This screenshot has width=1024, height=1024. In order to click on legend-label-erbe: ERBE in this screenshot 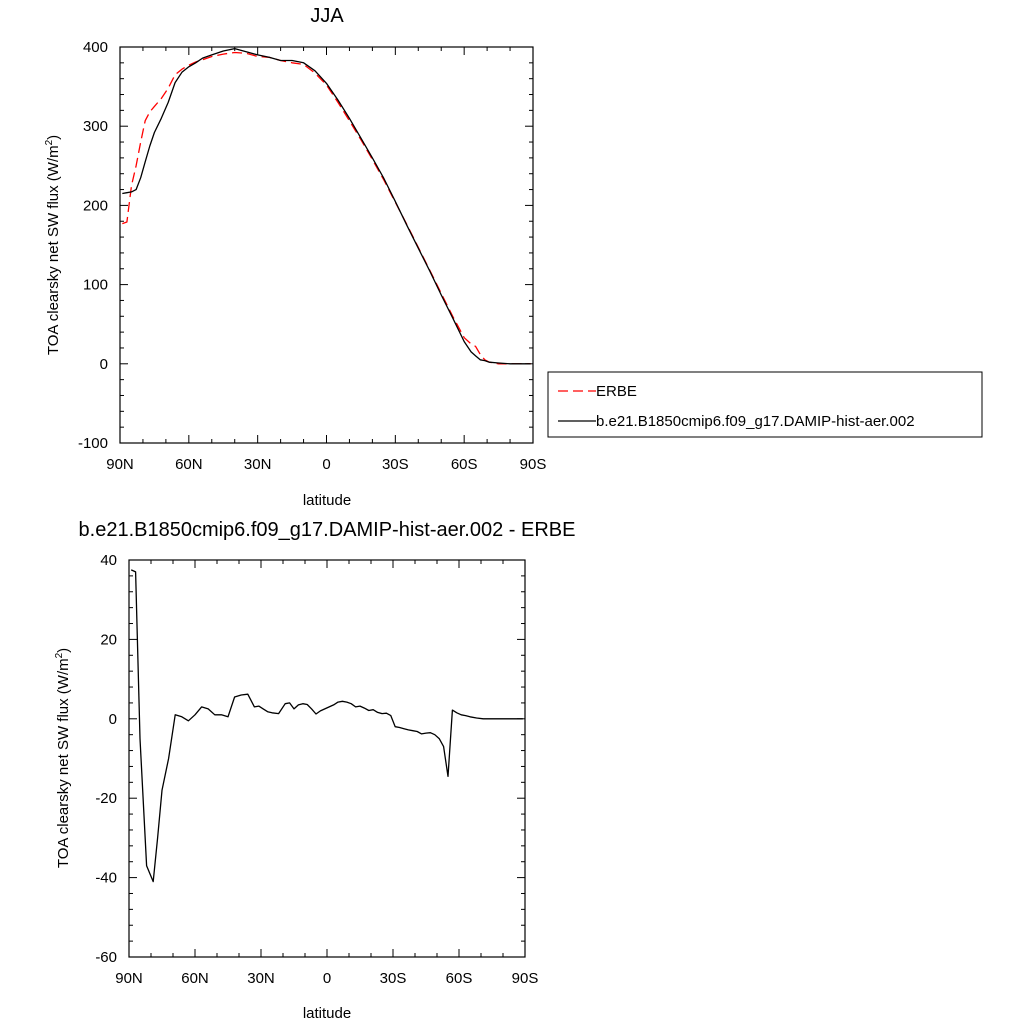, I will do `click(616, 391)`.